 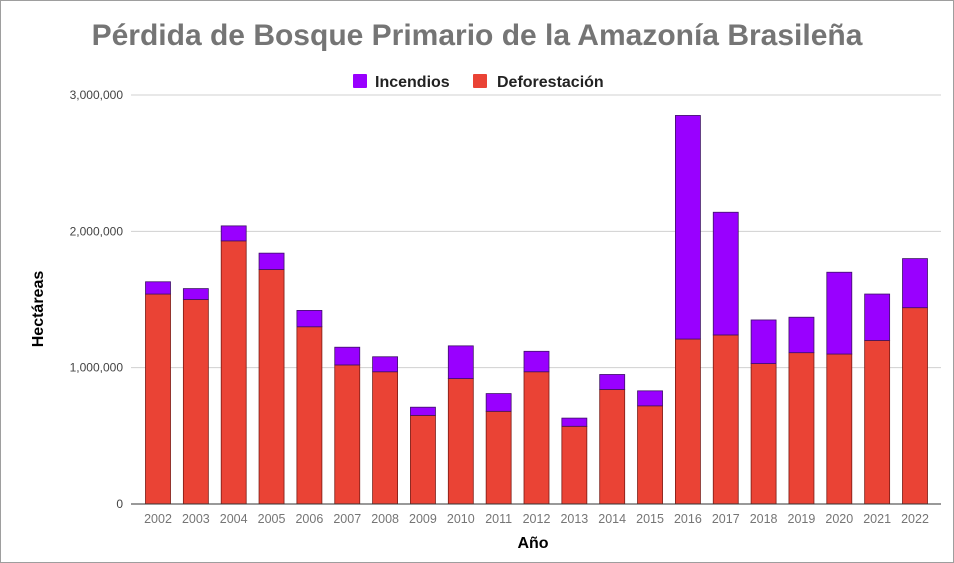 What do you see at coordinates (915, 406) in the screenshot?
I see `bar-deforestacion-2022` at bounding box center [915, 406].